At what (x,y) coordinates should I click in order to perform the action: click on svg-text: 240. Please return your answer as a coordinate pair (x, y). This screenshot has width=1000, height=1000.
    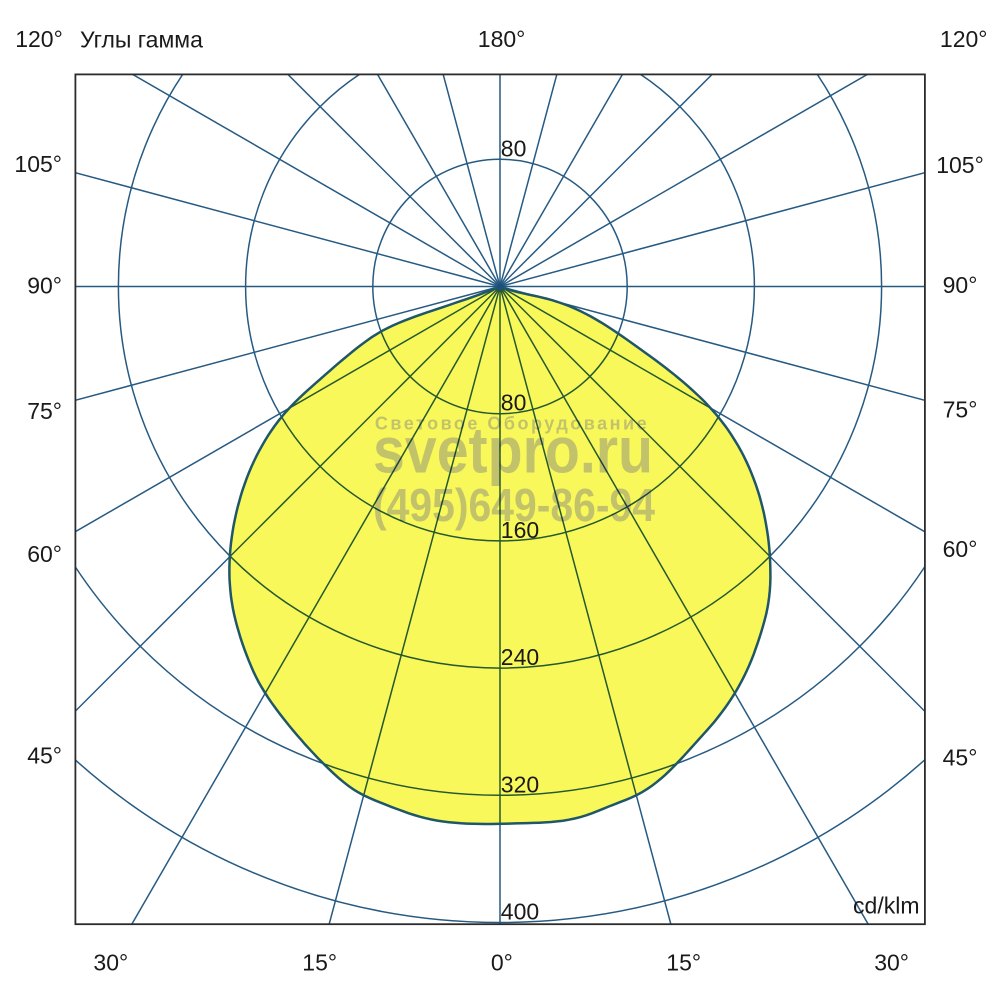
    Looking at the image, I should click on (520, 657).